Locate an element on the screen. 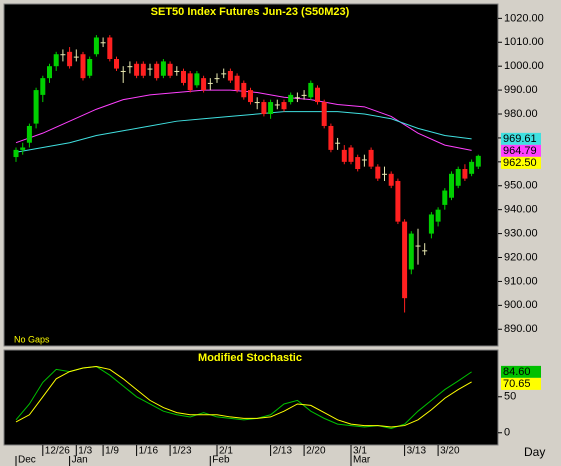 The height and width of the screenshot is (466, 561). x-tick-label: 2/20 is located at coordinates (316, 451).